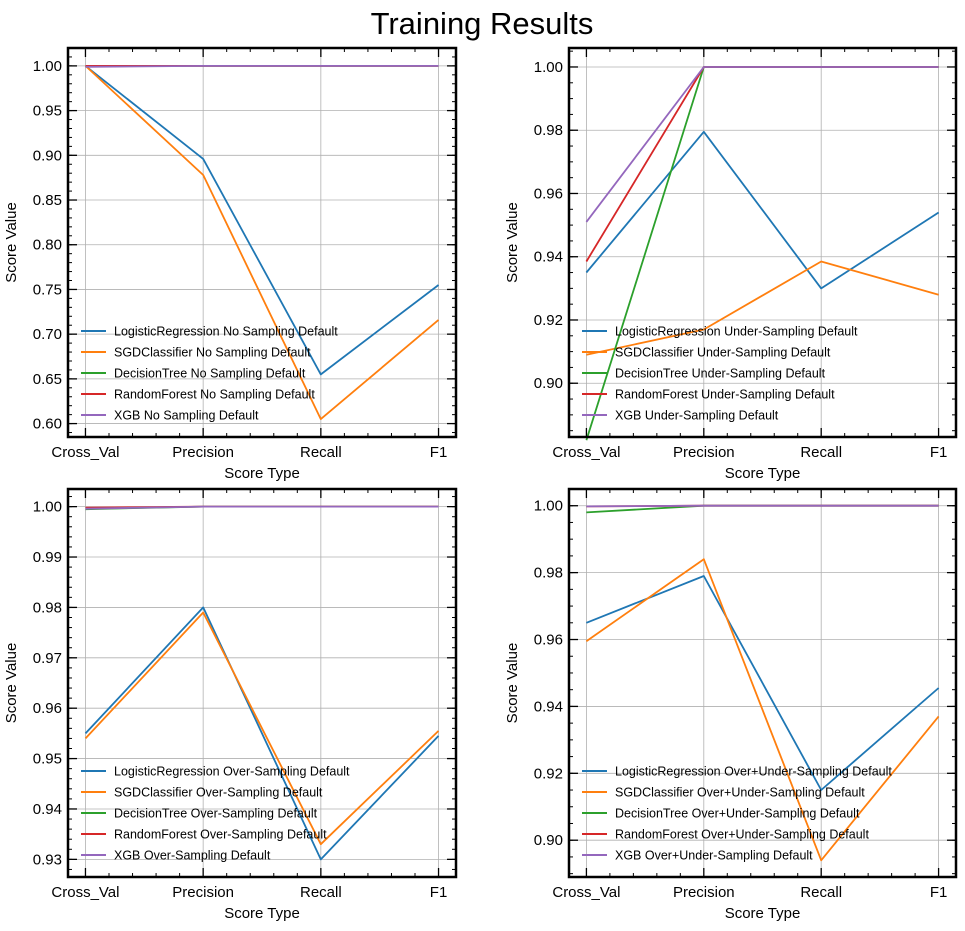 This screenshot has height=931, width=965. What do you see at coordinates (697, 416) in the screenshot?
I see `legend-entry: XGB Under-Sampling Default` at bounding box center [697, 416].